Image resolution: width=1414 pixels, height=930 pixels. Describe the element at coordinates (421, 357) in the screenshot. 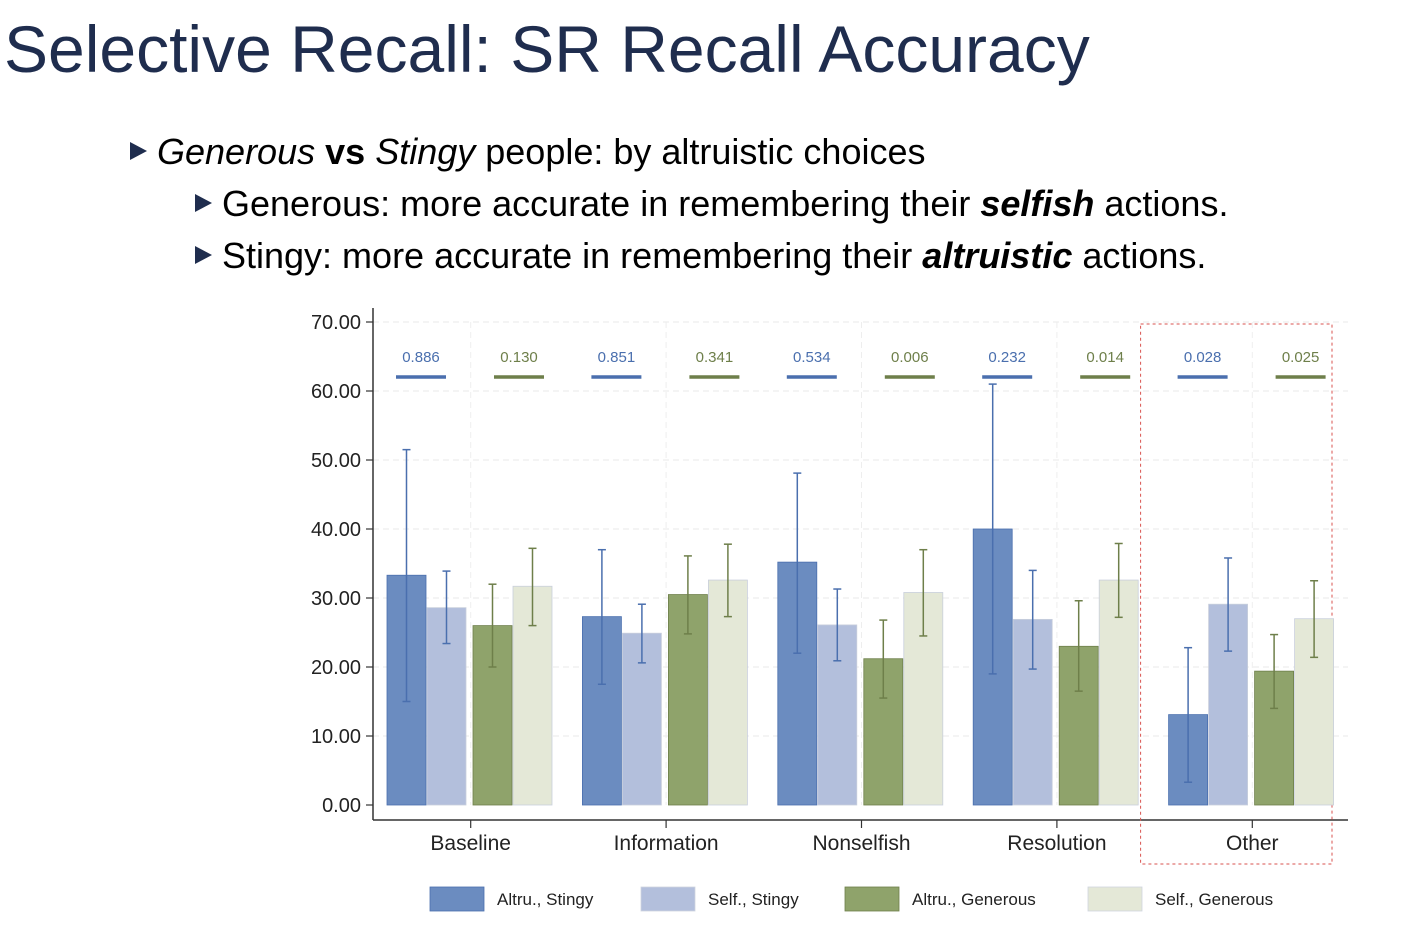

I see `p-value-stingy: 0.886` at that location.